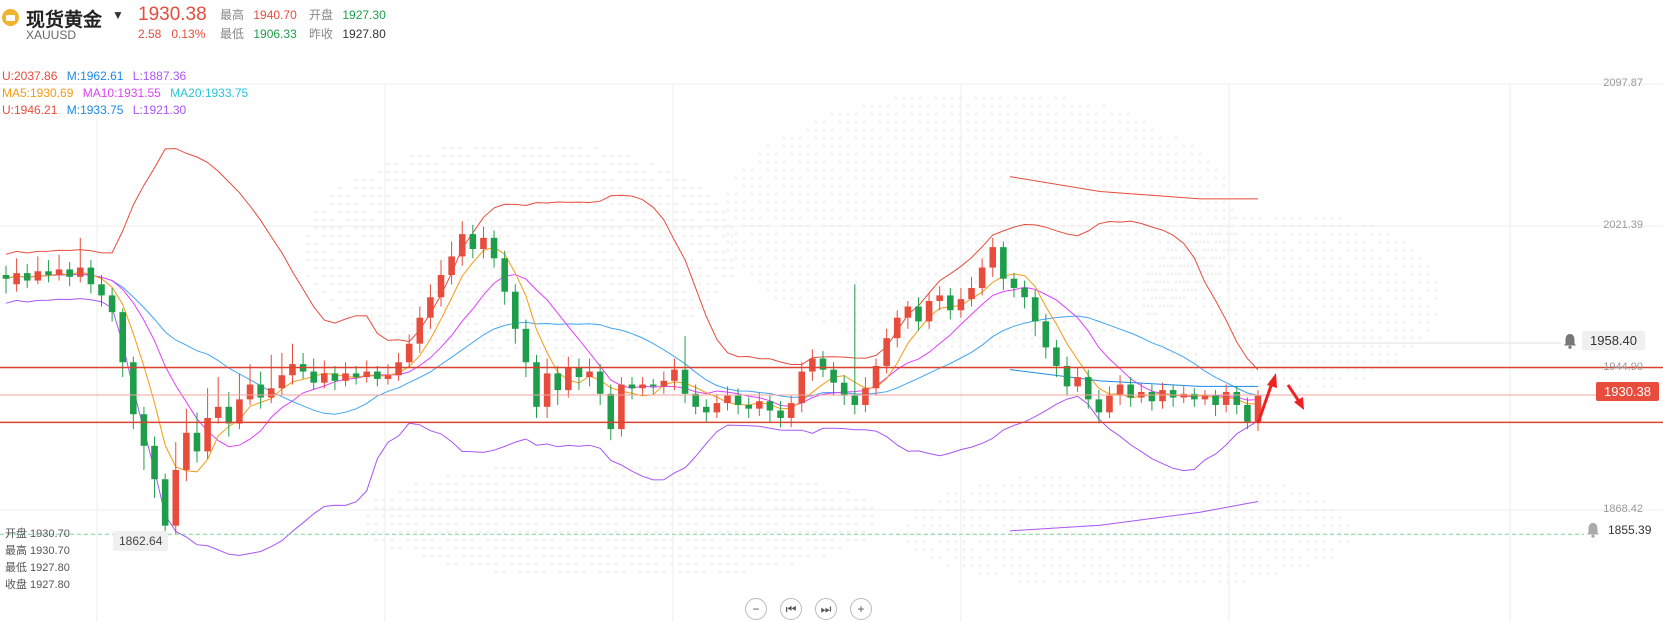 This screenshot has height=622, width=1663. I want to click on boll-indicator-1: U:2037.86 M:1962.61 L:1887.36, so click(97, 76).